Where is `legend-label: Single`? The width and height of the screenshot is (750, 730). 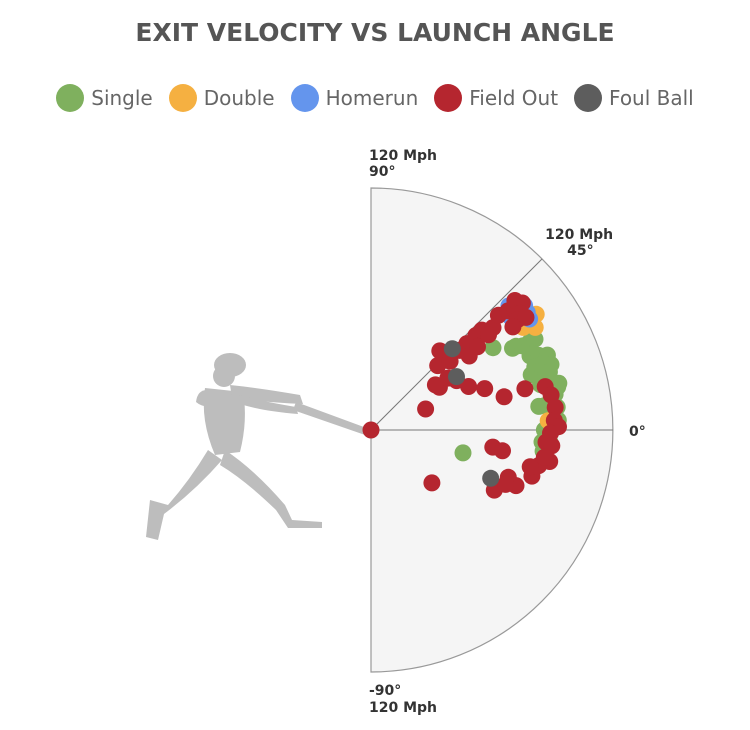
legend-label: Single is located at coordinates (122, 98).